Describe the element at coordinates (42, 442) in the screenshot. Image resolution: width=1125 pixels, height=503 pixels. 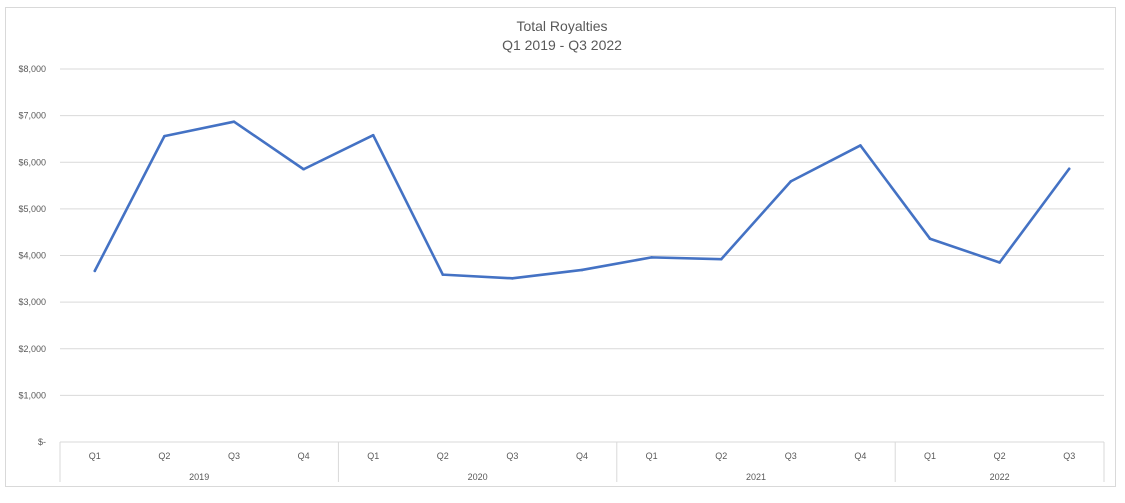
I see `y-tick-label: $-` at that location.